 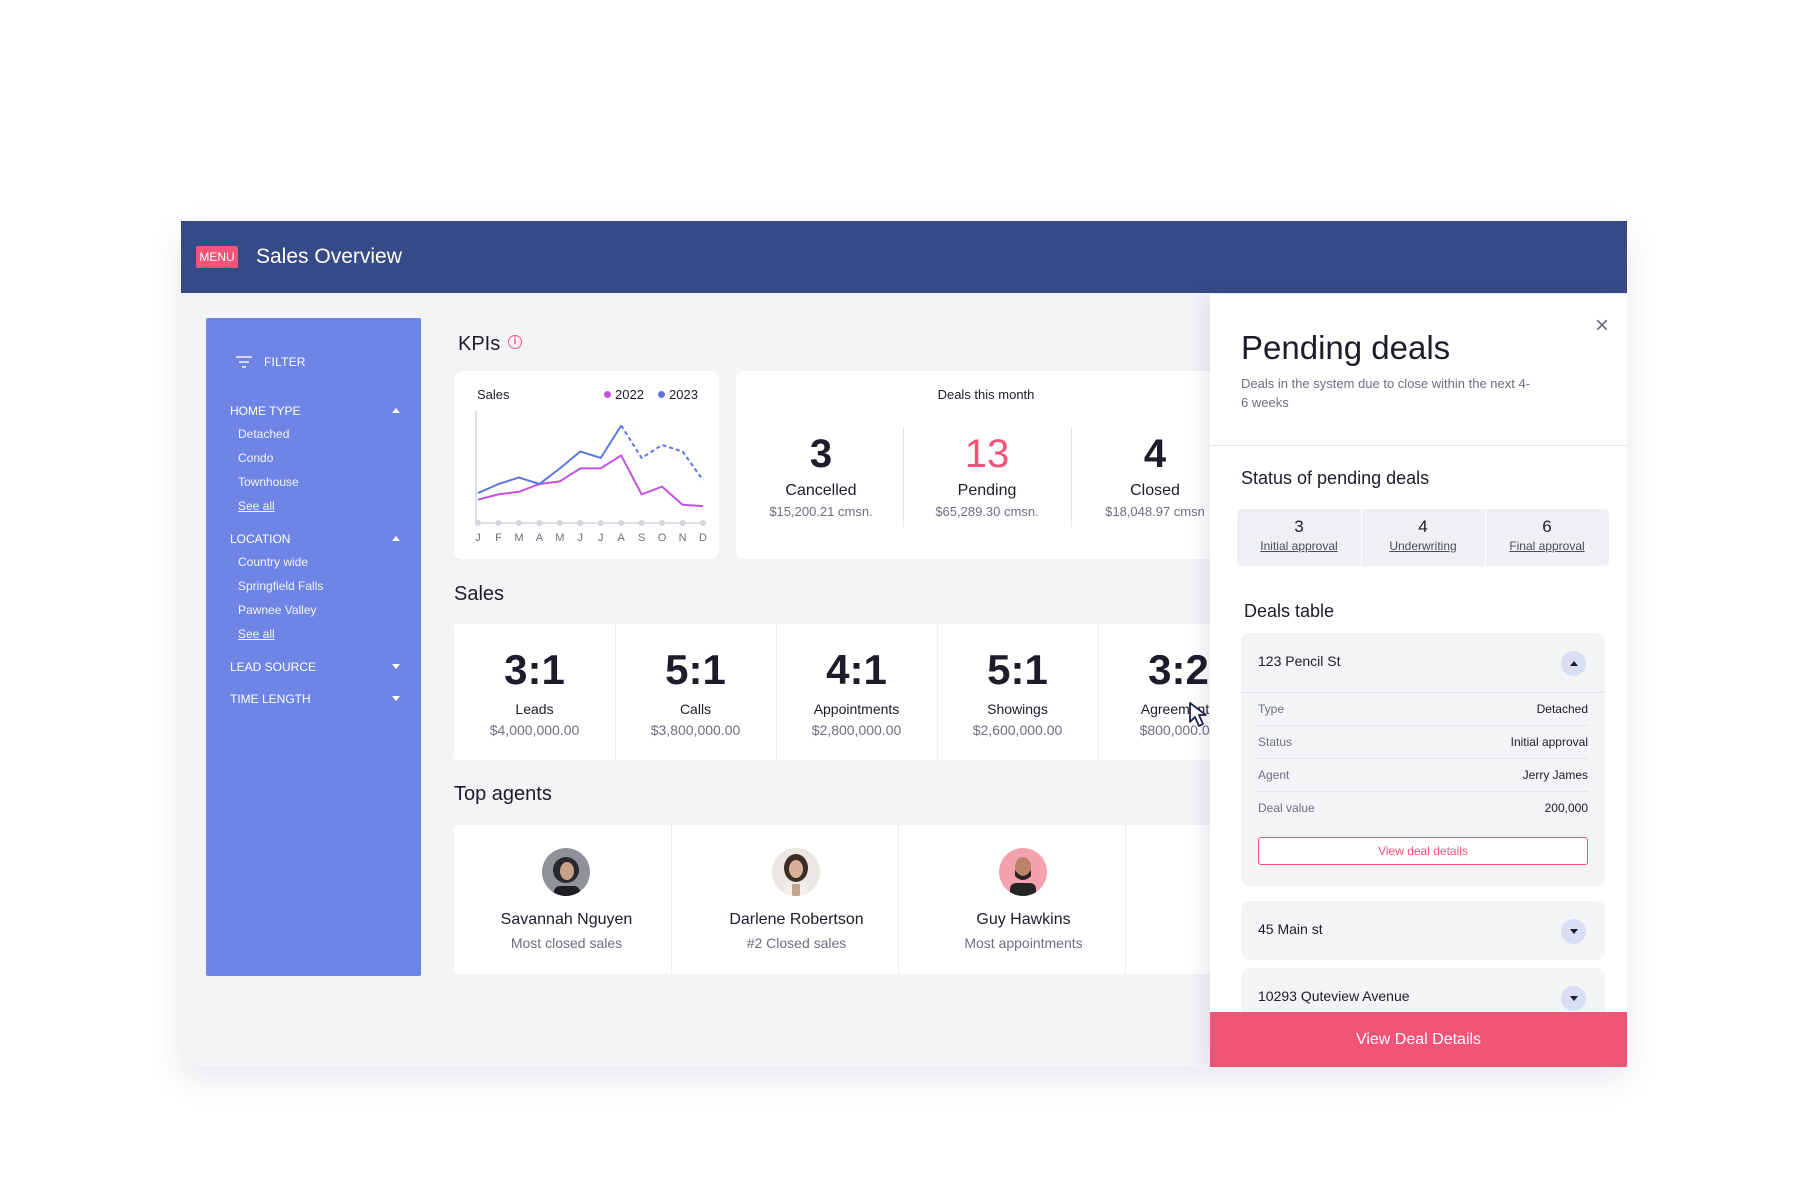 What do you see at coordinates (550, 459) in the screenshot?
I see `series-line-2023` at bounding box center [550, 459].